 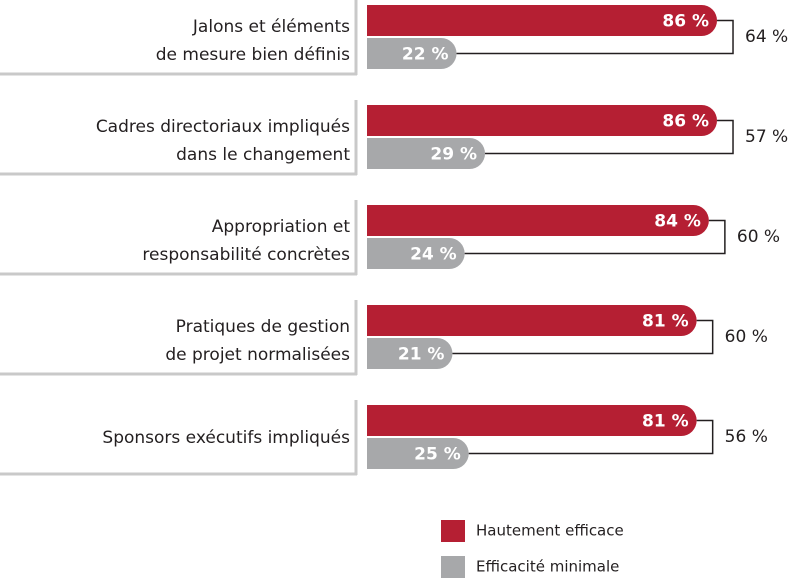 I want to click on difference-label: 64 %, so click(x=766, y=37).